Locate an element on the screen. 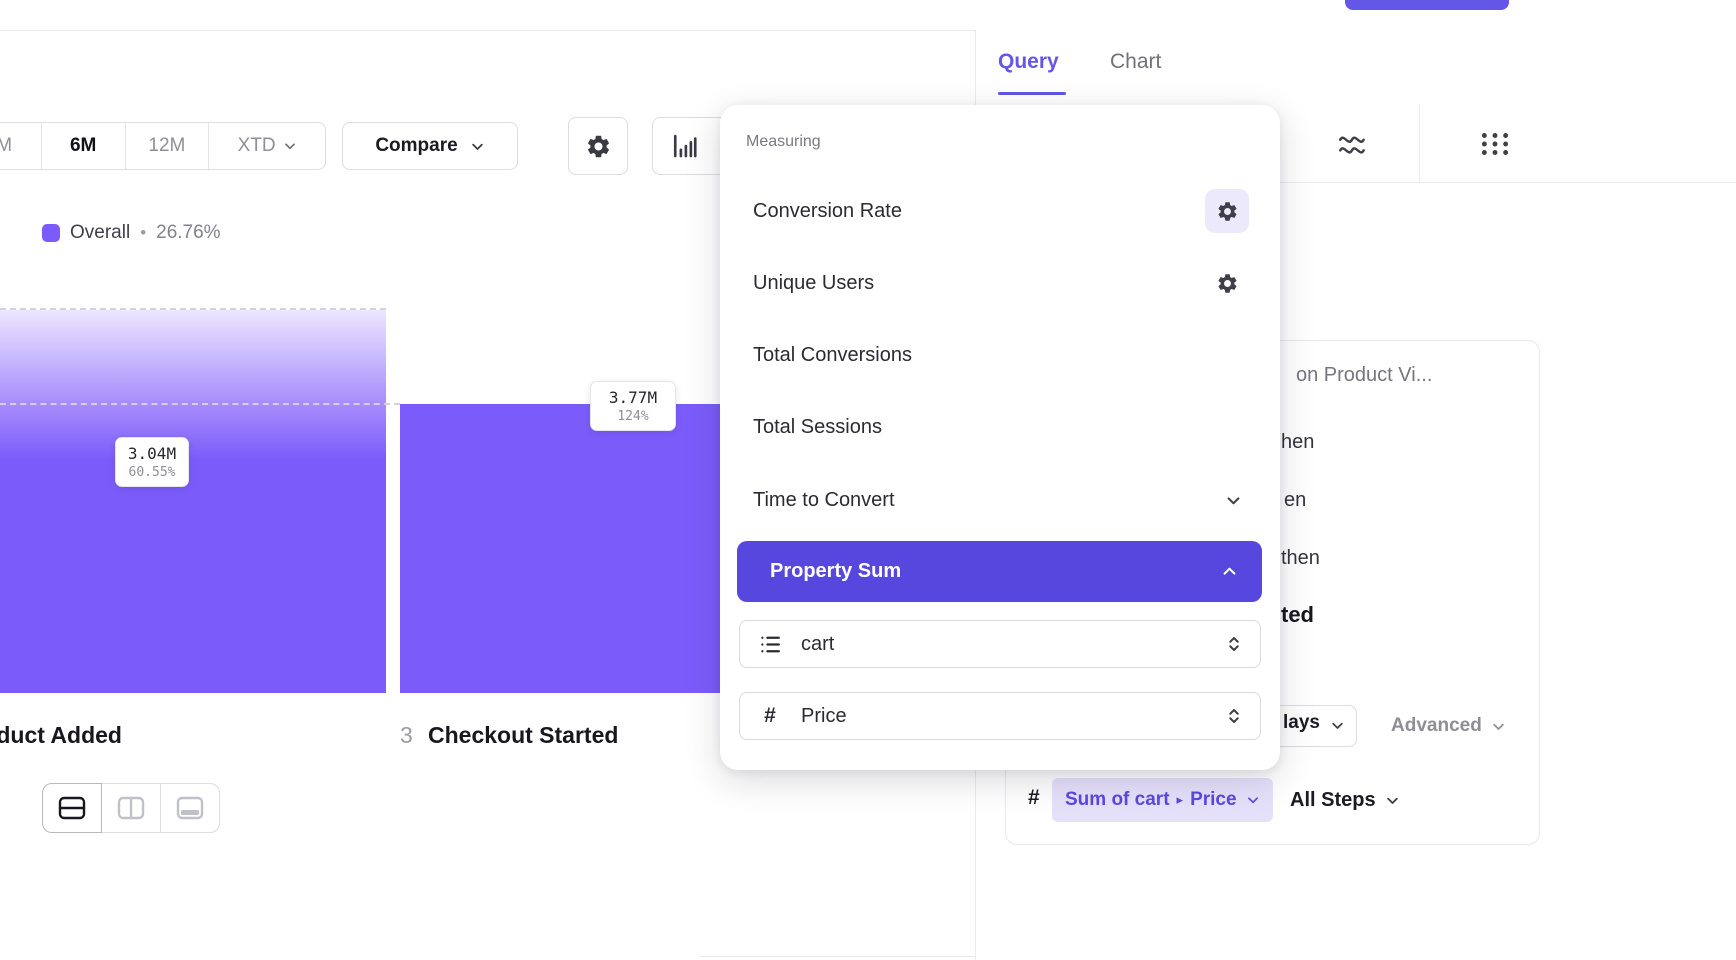 This screenshot has height=960, width=1736. list-icon is located at coordinates (770, 644).